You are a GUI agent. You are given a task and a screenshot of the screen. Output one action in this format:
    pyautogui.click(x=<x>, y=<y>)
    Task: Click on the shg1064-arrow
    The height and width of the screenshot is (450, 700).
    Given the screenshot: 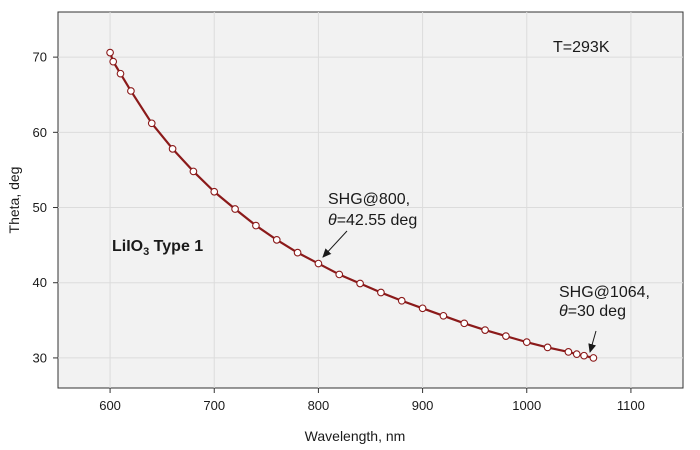 What is the action you would take?
    pyautogui.click(x=592, y=341)
    